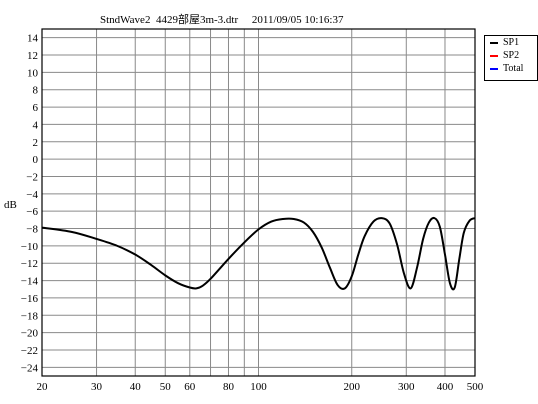 This screenshot has width=538, height=404. I want to click on legend-item-total: Total, so click(511, 68).